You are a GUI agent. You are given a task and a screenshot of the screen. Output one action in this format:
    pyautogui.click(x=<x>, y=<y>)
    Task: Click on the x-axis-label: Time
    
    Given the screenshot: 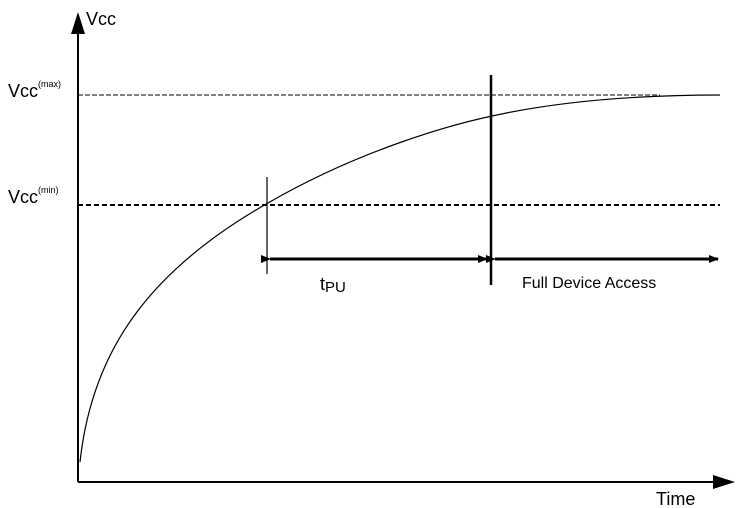 What is the action you would take?
    pyautogui.click(x=675, y=498)
    